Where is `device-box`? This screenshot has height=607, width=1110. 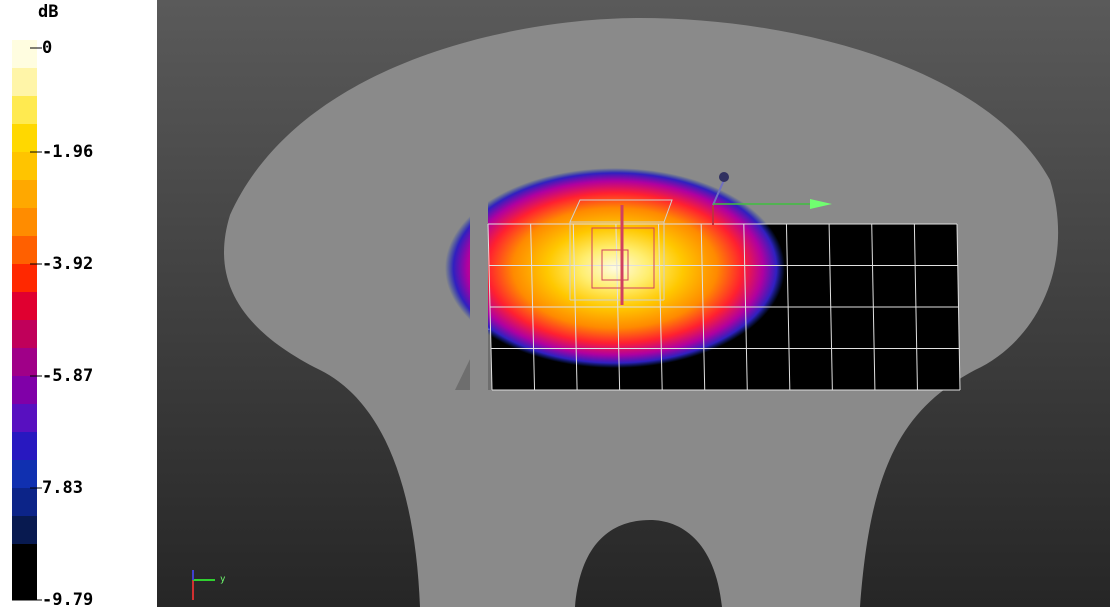
device-box is located at coordinates (621, 250).